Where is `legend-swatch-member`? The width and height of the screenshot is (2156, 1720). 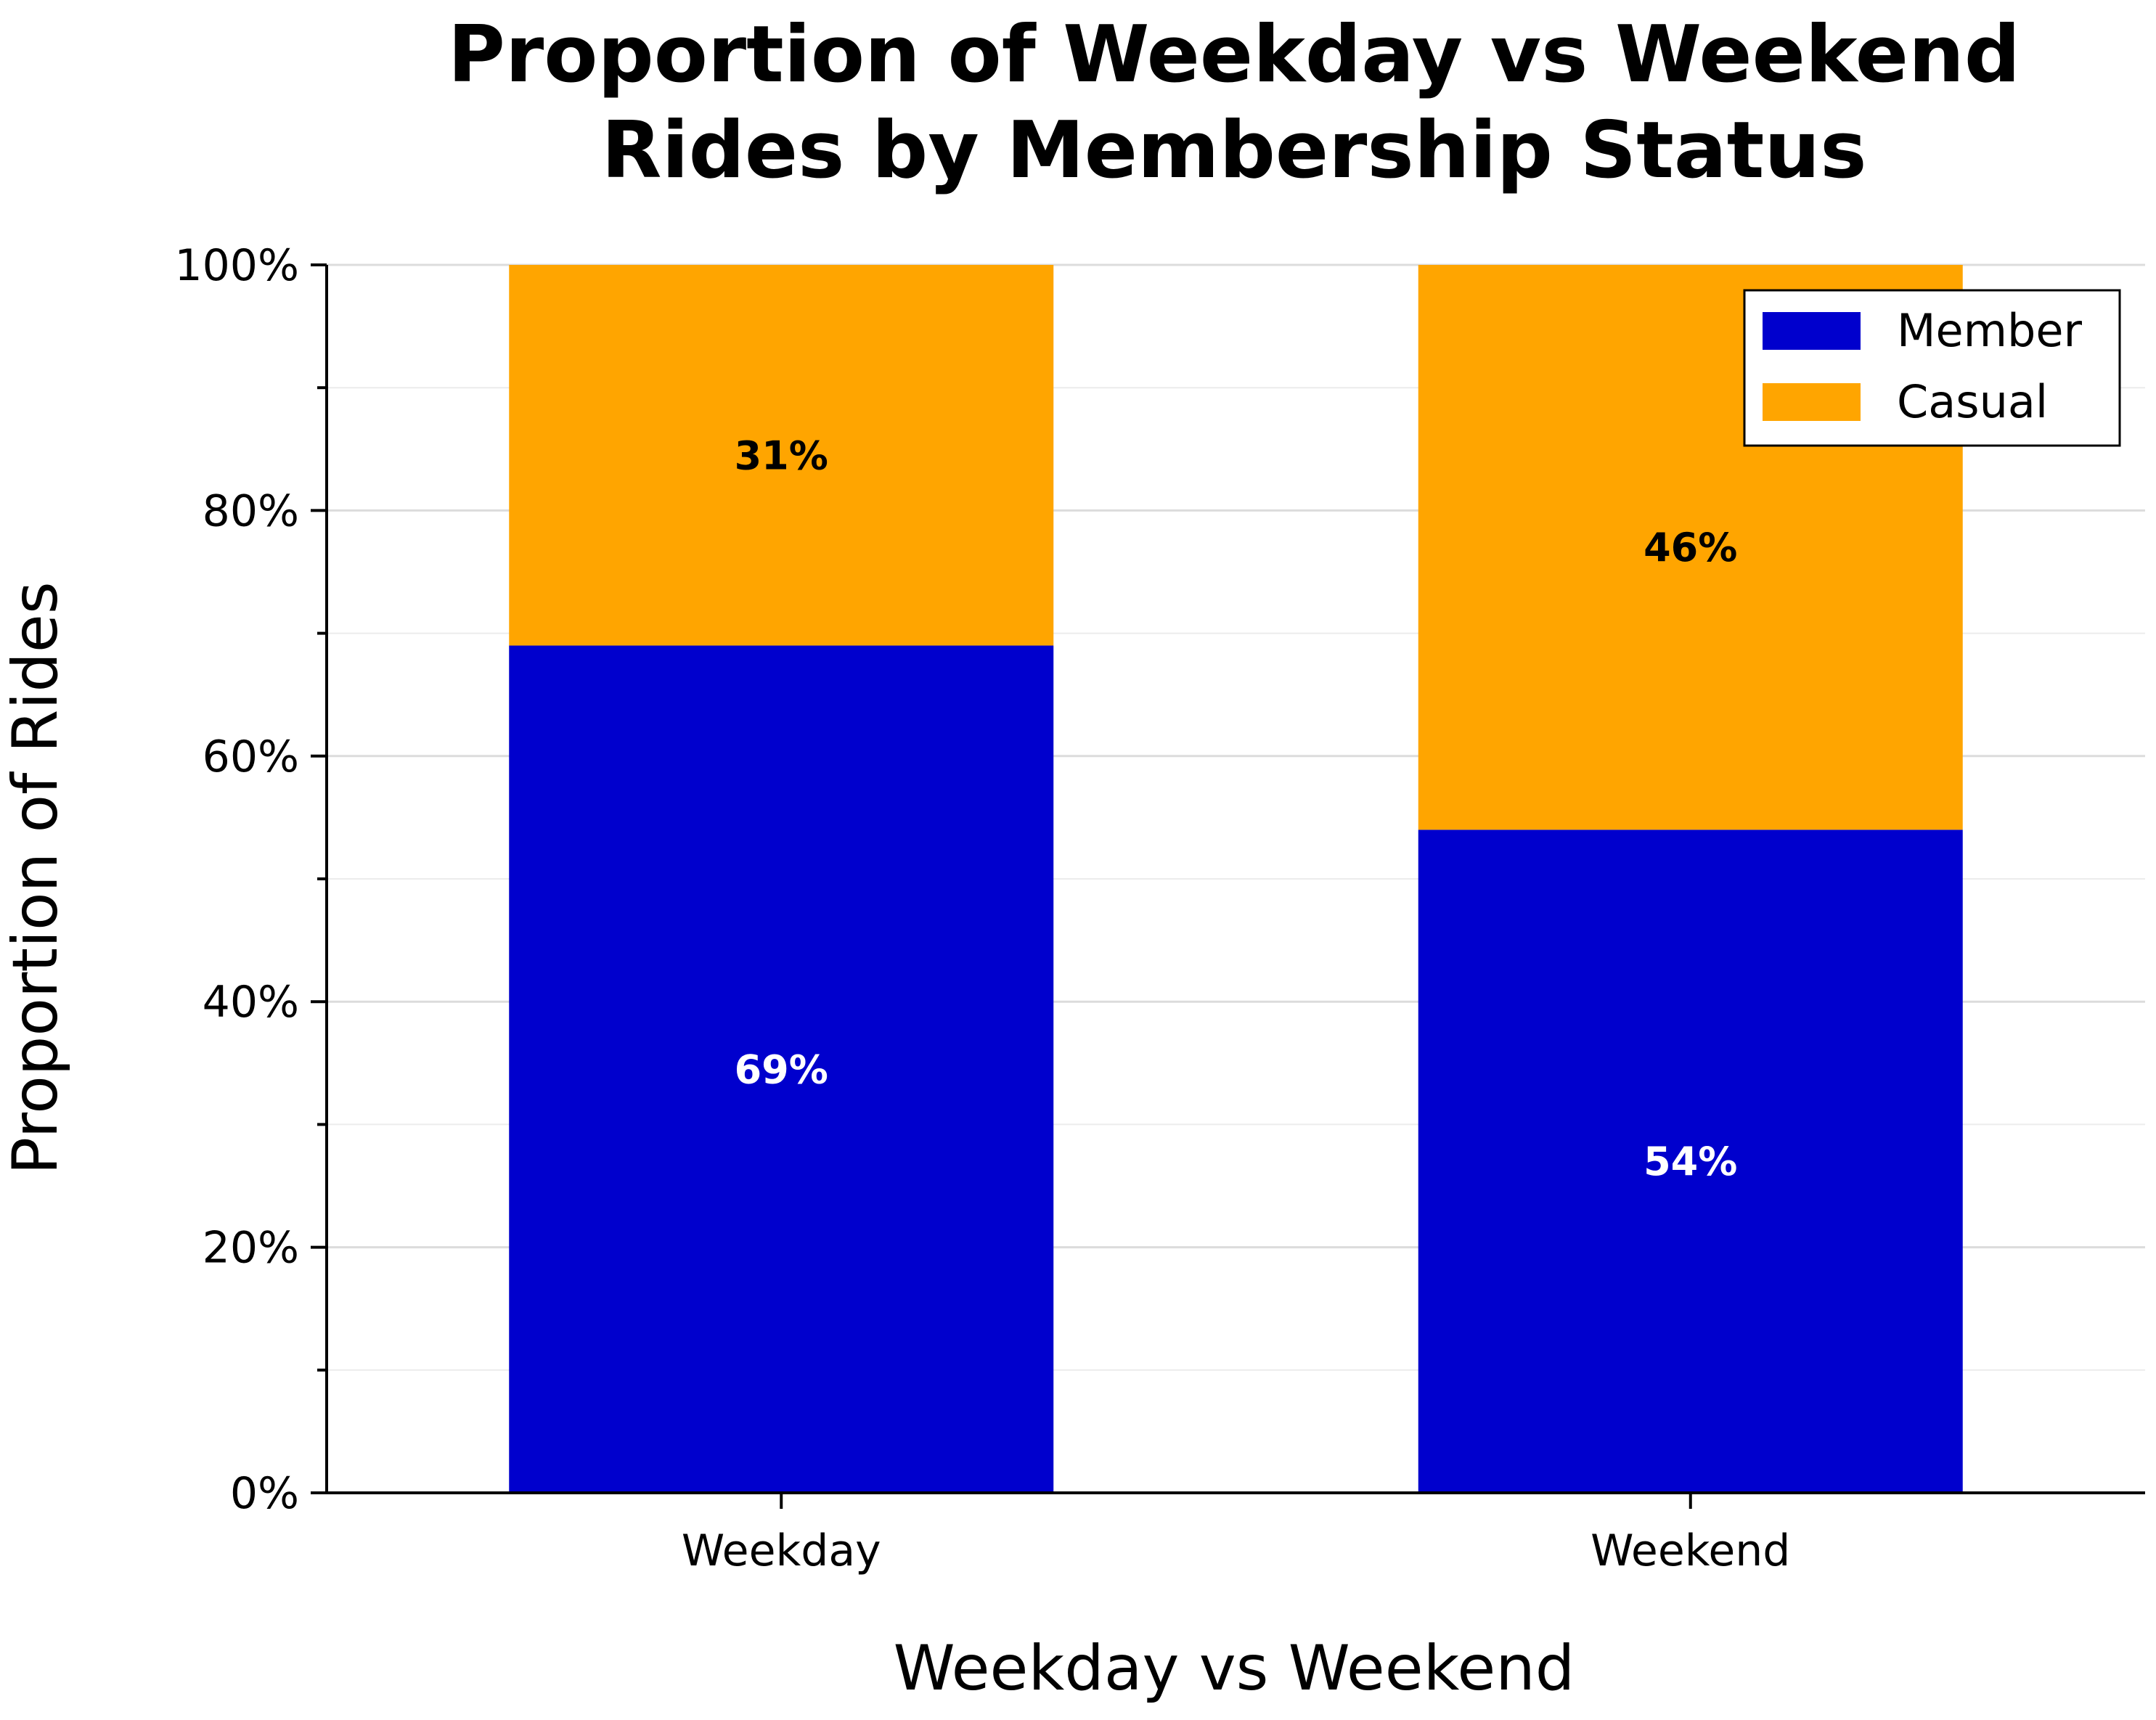 legend-swatch-member is located at coordinates (1812, 331).